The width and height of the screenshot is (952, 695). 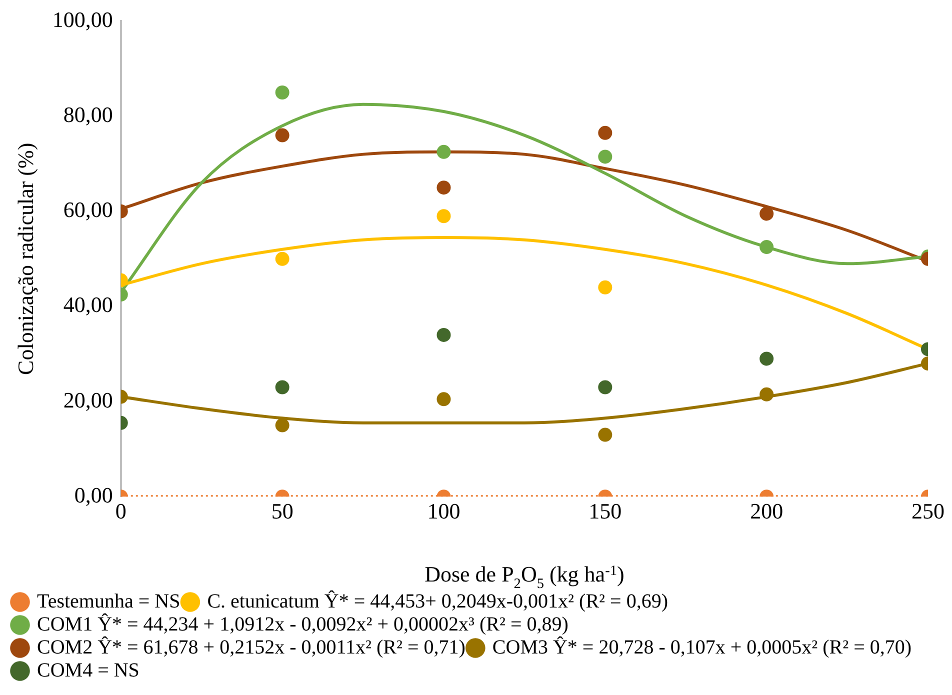 I want to click on y-tick-label: 60,00, so click(x=88, y=209).